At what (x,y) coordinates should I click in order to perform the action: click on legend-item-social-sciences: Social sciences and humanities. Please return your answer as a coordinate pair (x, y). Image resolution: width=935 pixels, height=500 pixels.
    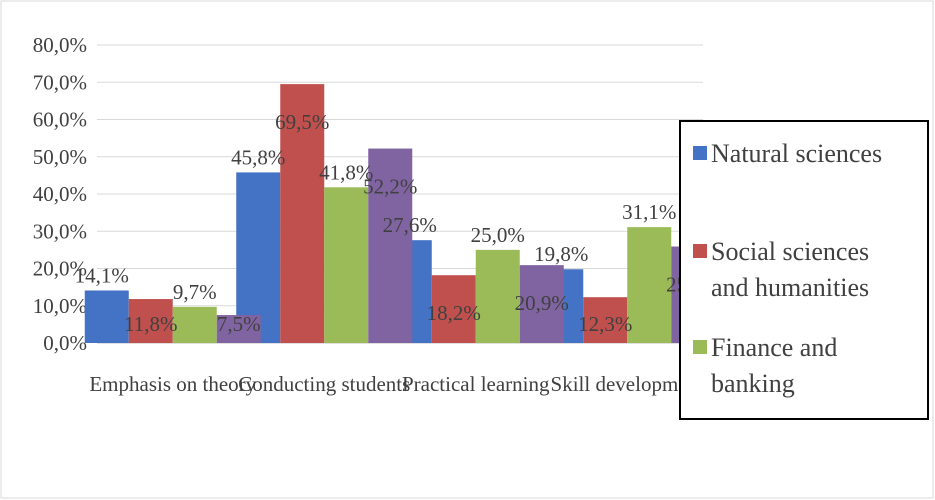
    Looking at the image, I should click on (781, 270).